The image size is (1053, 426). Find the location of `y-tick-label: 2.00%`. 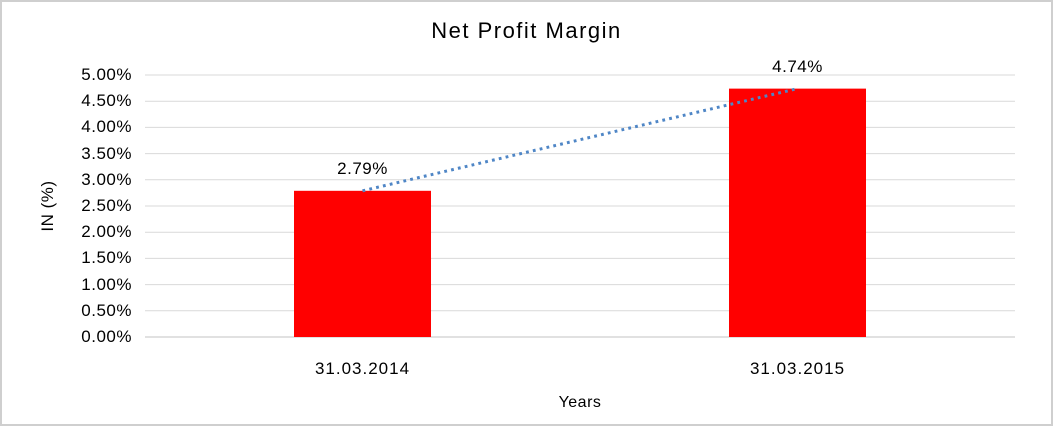

y-tick-label: 2.00% is located at coordinates (106, 232).